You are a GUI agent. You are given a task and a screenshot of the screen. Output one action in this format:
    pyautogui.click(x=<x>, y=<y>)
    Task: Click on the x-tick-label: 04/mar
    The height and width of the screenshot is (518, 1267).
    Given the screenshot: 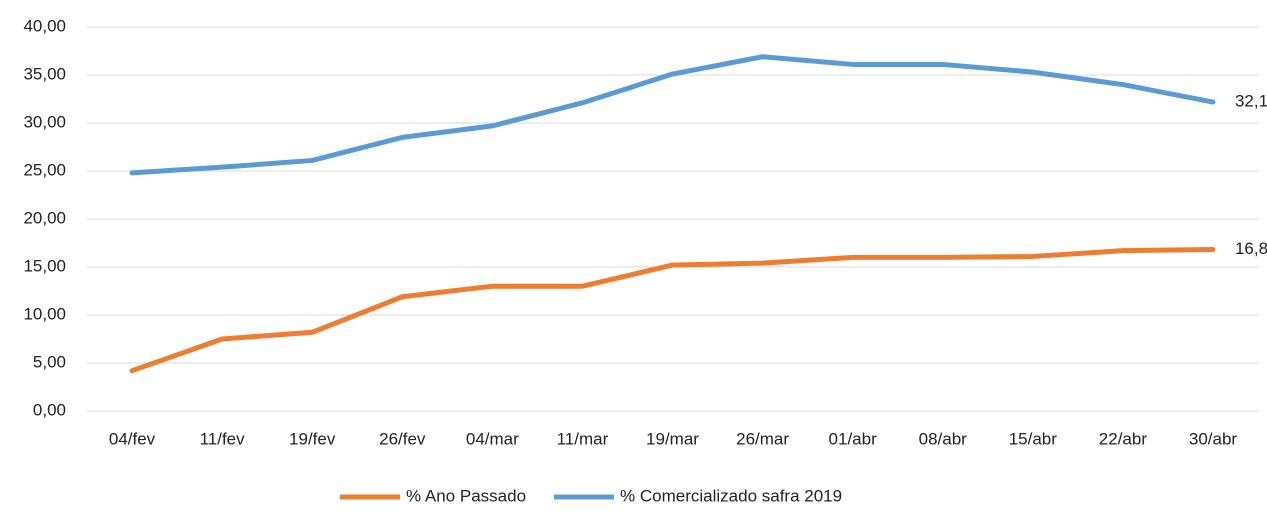 What is the action you would take?
    pyautogui.click(x=492, y=438)
    